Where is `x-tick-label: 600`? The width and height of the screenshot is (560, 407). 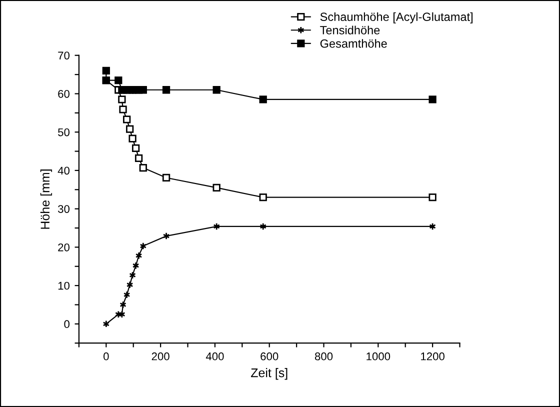
x-tick-label: 600 is located at coordinates (269, 356).